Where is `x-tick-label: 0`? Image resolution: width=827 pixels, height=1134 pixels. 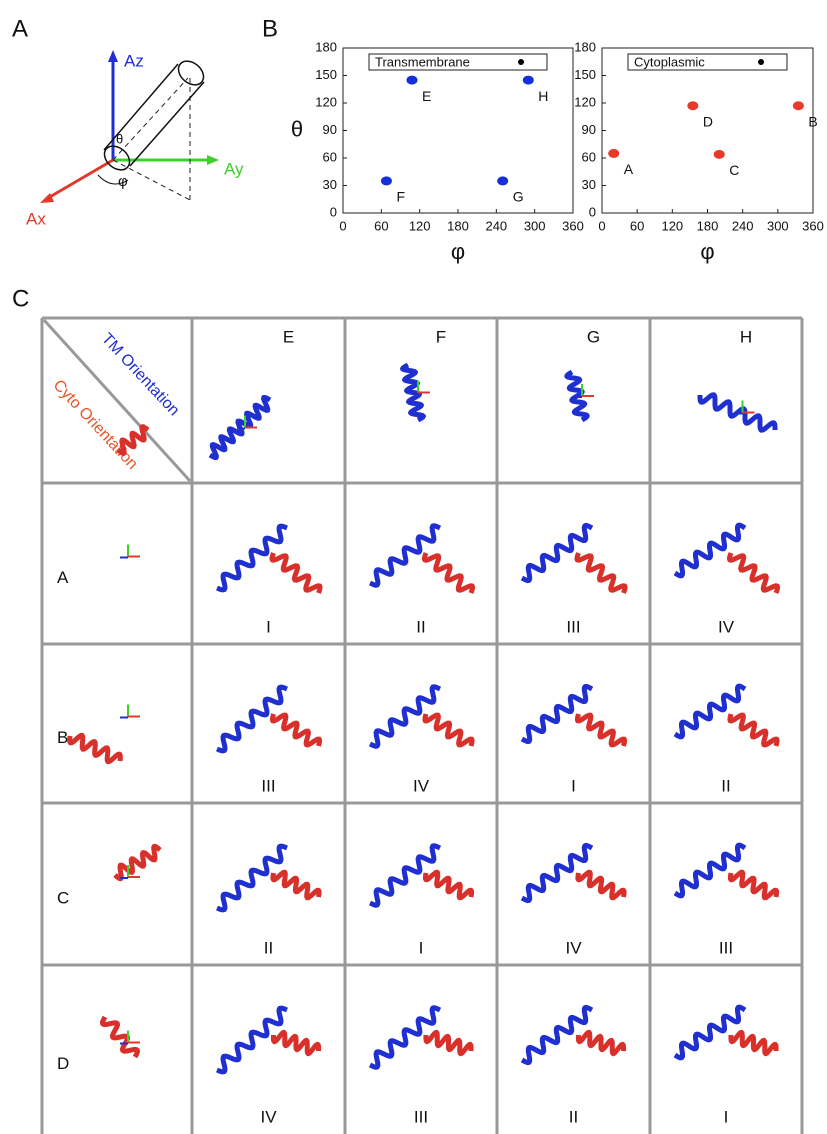
x-tick-label: 0 is located at coordinates (342, 225).